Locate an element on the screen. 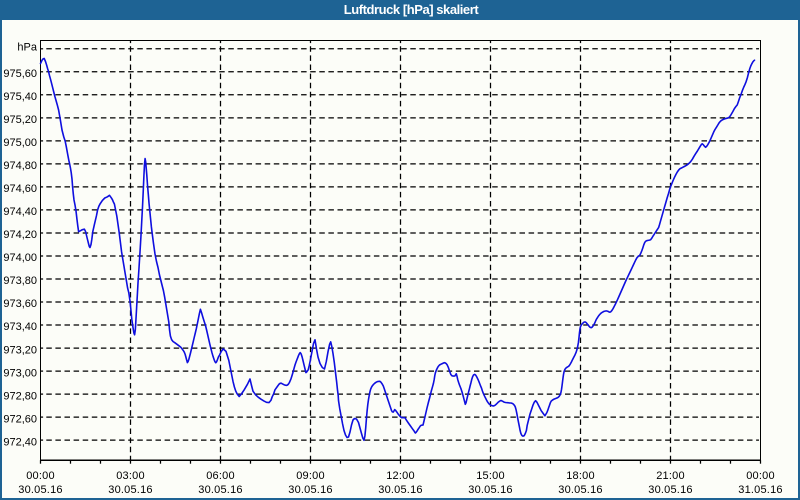  svg-text: 972,40 is located at coordinates (20, 442).